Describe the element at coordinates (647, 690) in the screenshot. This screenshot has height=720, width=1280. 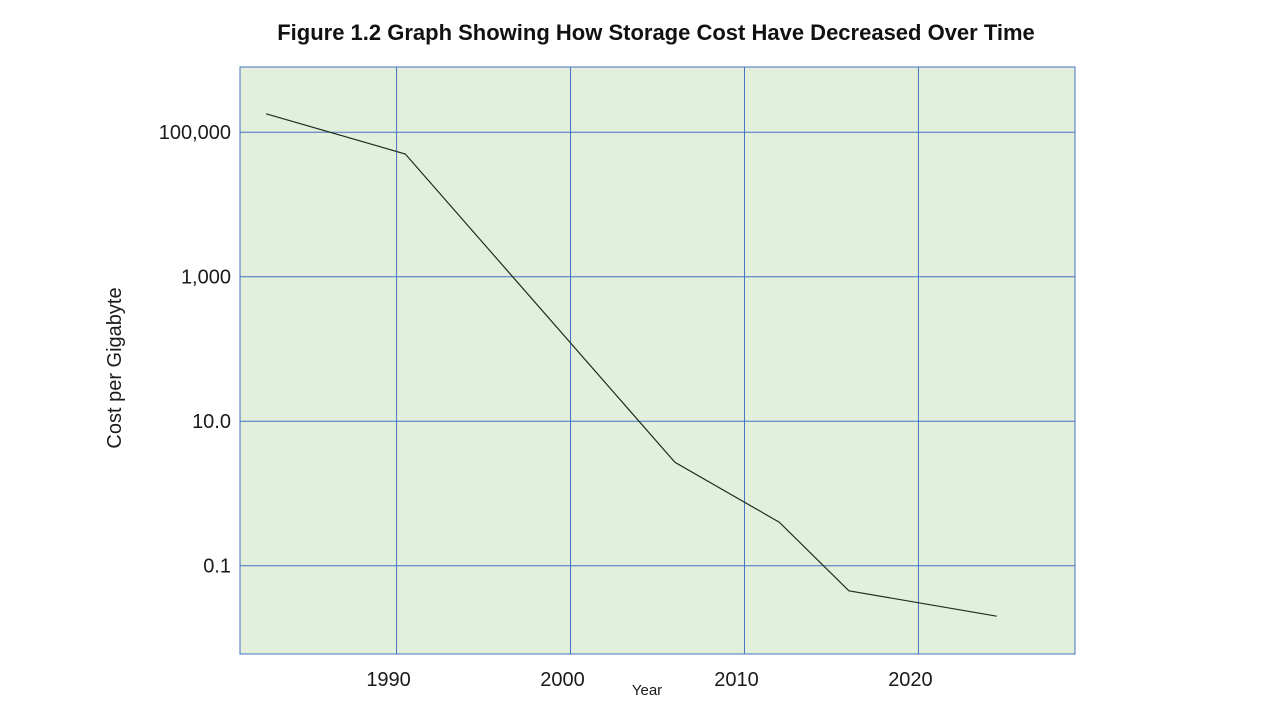
I see `x-axis-label: Year` at that location.